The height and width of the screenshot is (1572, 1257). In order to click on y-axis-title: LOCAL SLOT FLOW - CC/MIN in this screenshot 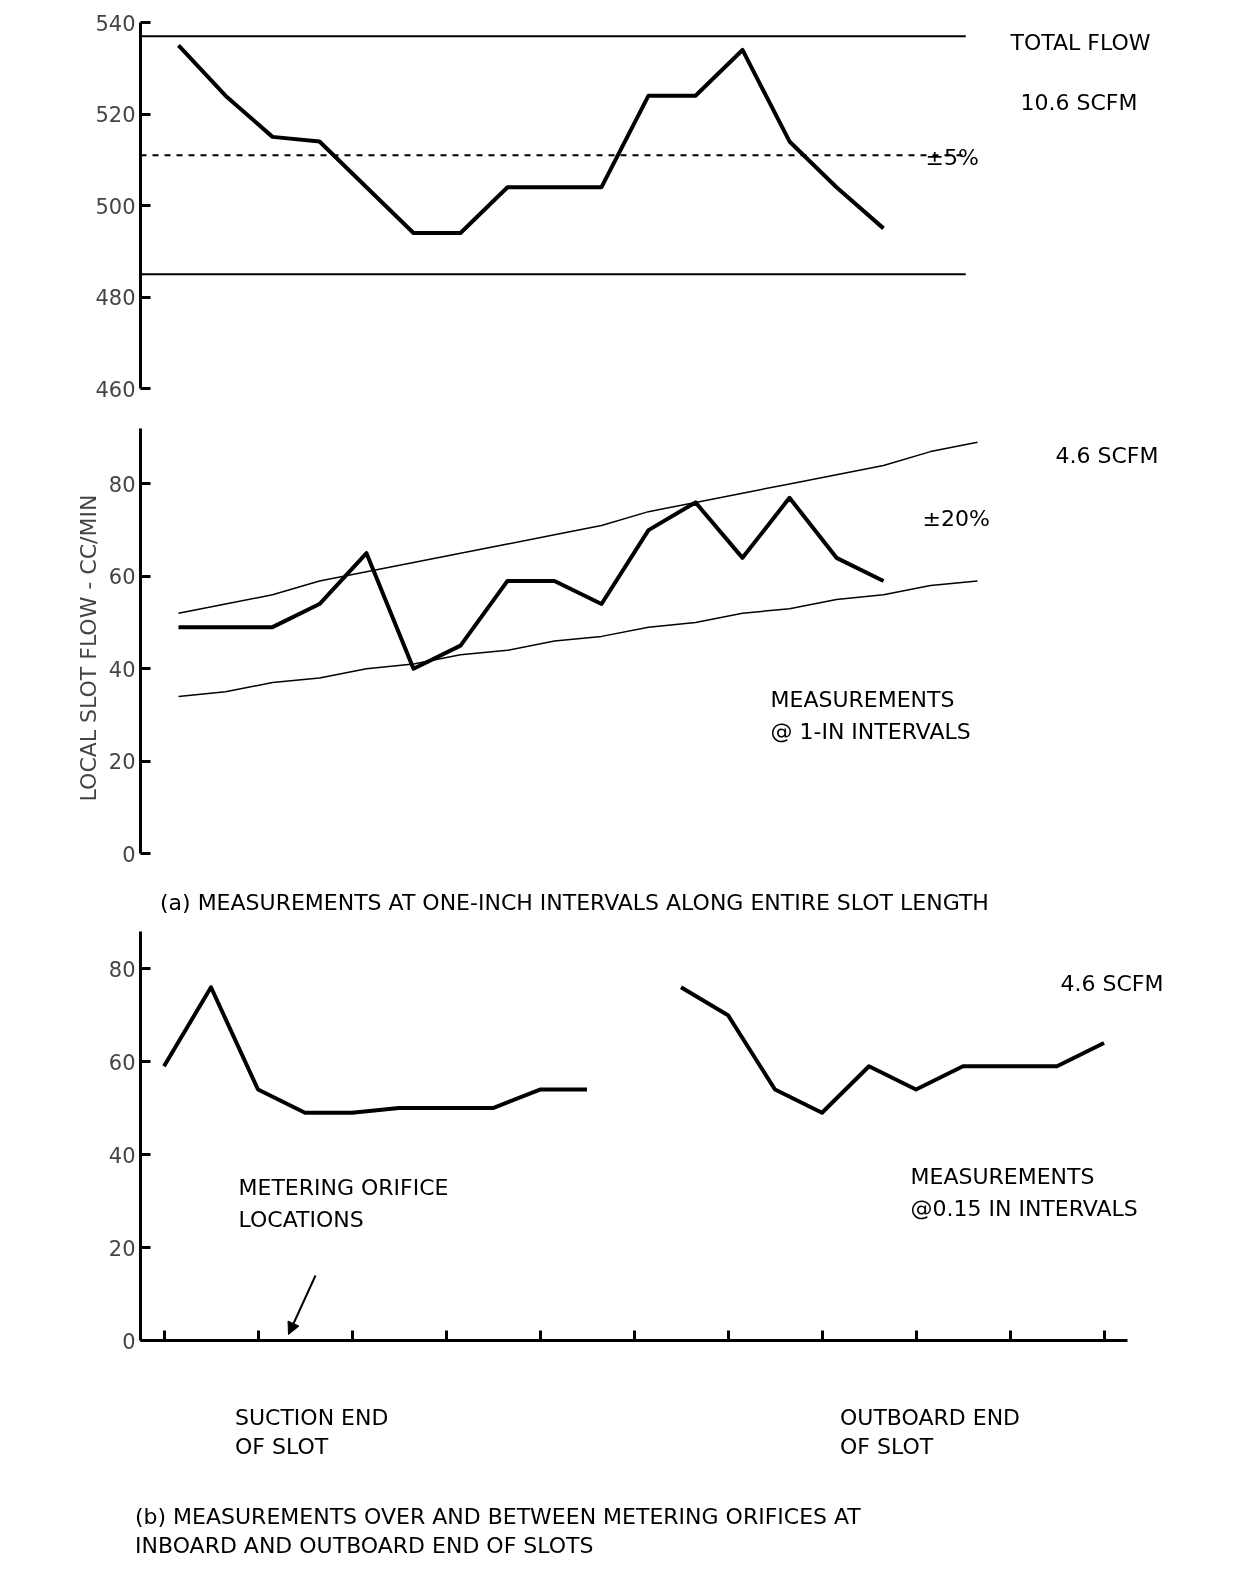, I will do `click(88, 648)`.